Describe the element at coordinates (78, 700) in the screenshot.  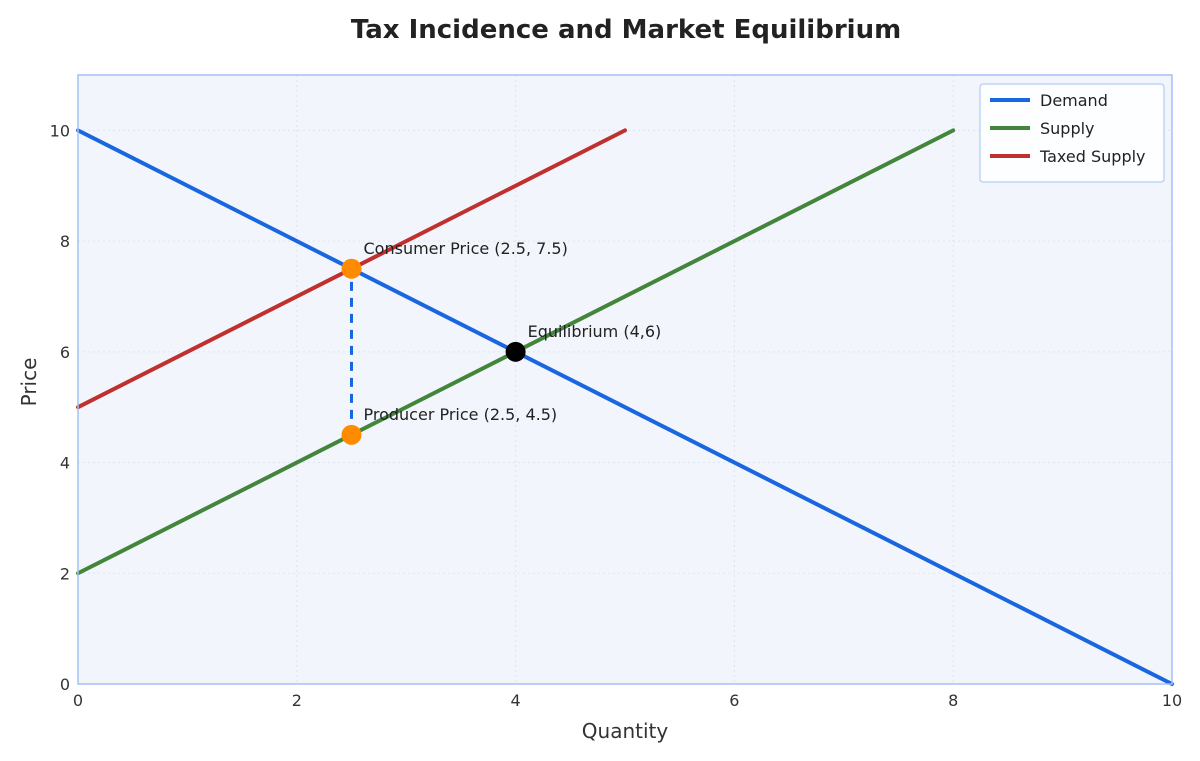
I see `x-tick-label: 0` at that location.